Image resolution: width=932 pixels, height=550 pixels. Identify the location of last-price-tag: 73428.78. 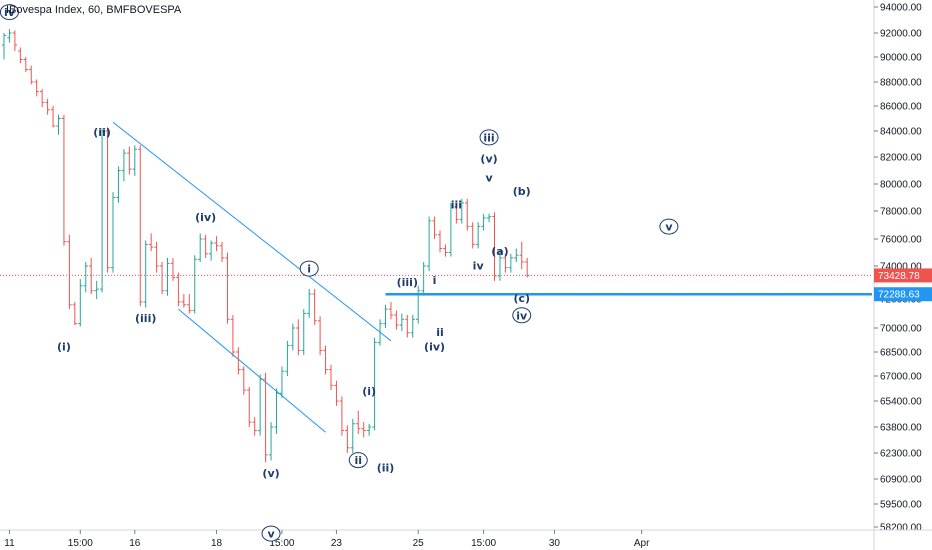
(903, 275).